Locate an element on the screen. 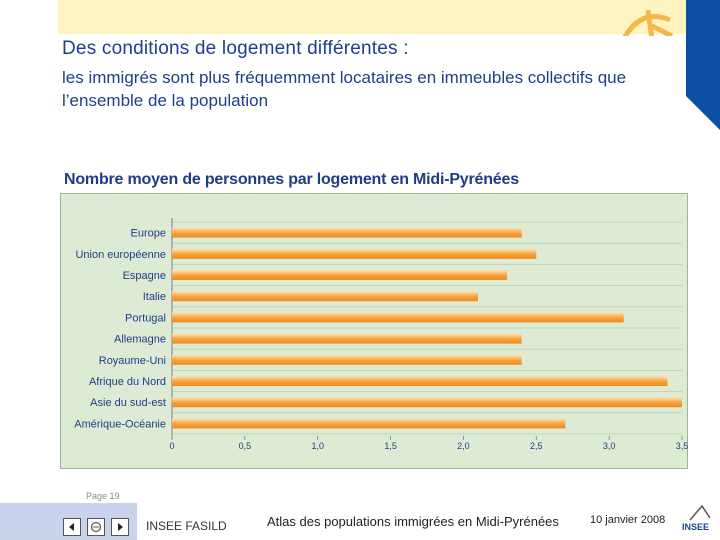 The image size is (720, 540). slide-title: Des conditions de logement différentes : is located at coordinates (235, 48).